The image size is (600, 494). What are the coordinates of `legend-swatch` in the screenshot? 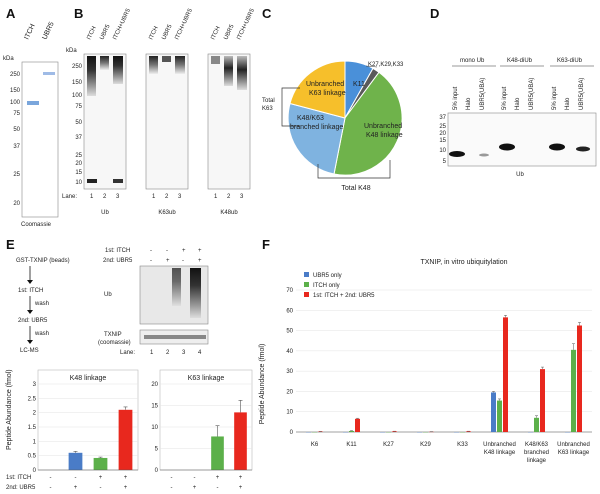 It's located at (306, 284).